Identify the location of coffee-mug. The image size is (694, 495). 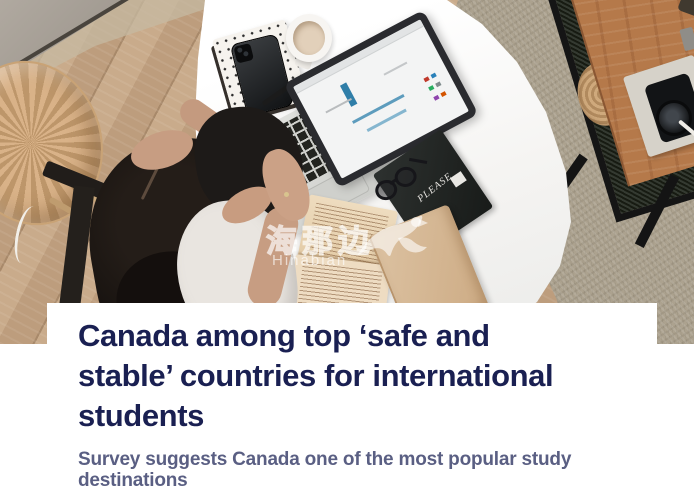
(309, 38).